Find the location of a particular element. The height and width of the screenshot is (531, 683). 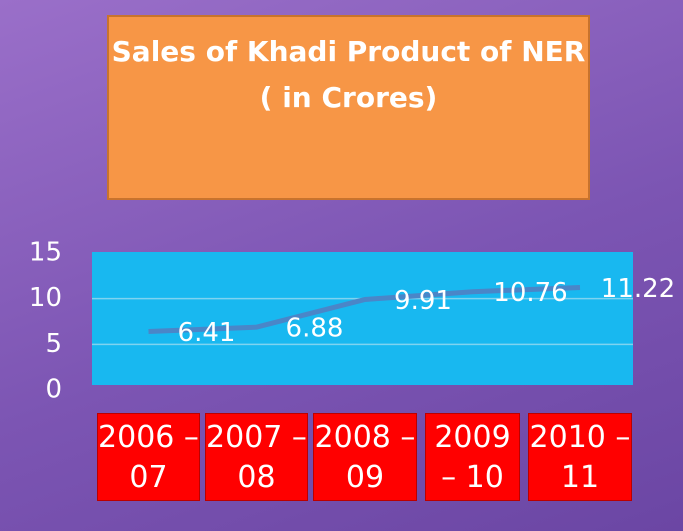

data-label: 11.22 is located at coordinates (638, 289).